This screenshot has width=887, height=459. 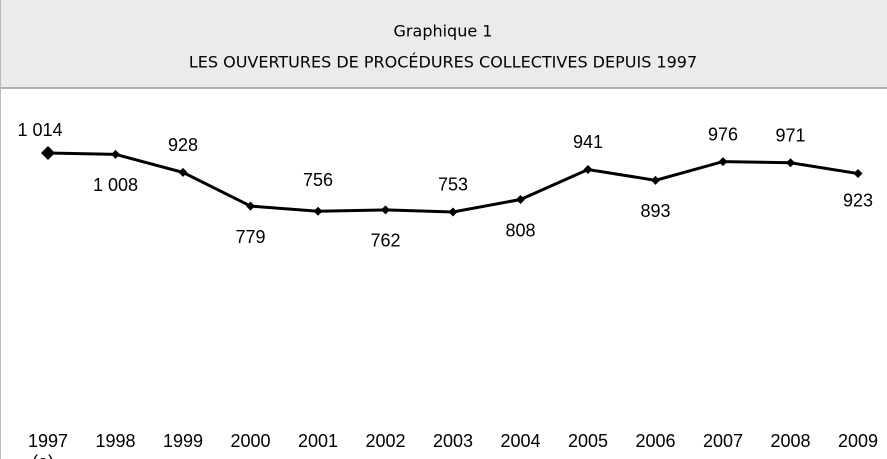 I want to click on x-tick-label: 2000, so click(x=250, y=441).